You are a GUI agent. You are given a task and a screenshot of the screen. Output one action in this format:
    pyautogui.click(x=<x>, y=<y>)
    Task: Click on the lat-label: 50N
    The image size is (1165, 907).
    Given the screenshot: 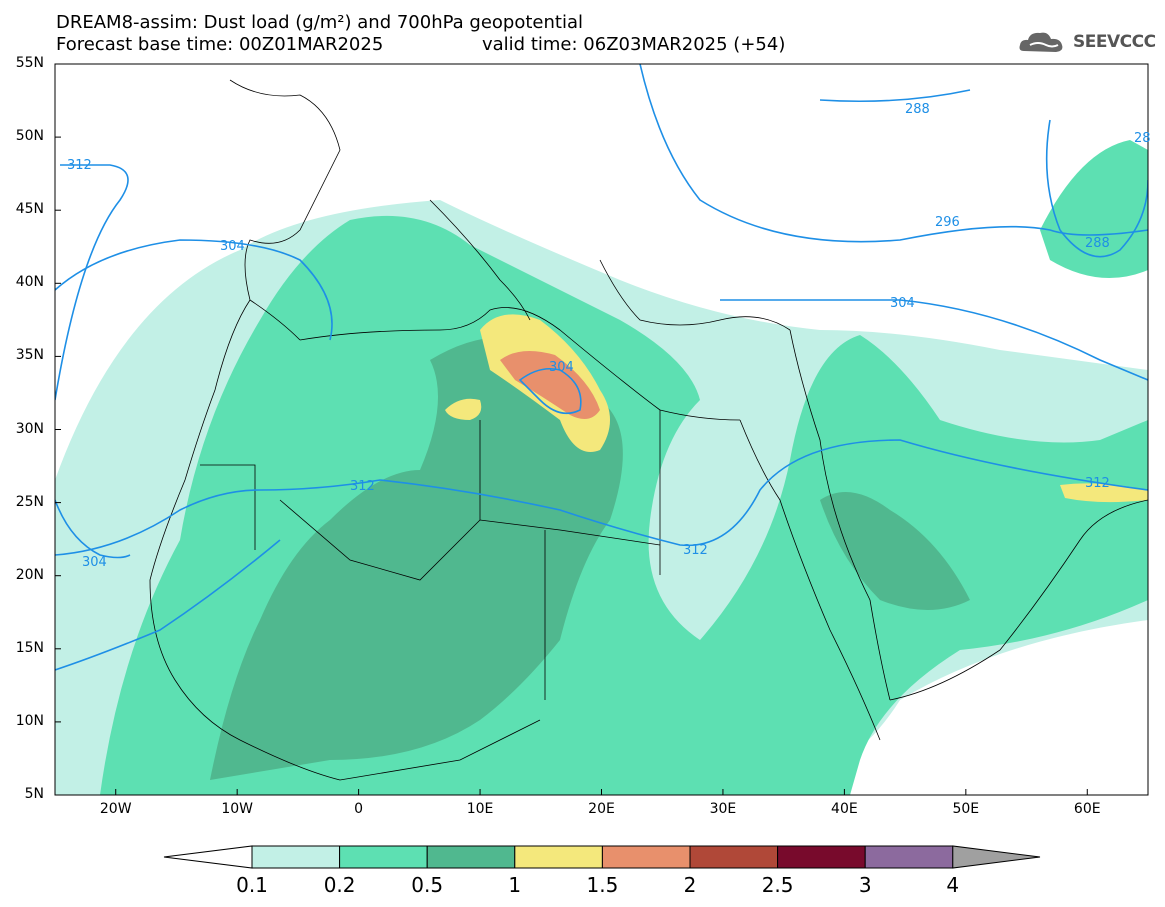 What is the action you would take?
    pyautogui.click(x=29, y=136)
    